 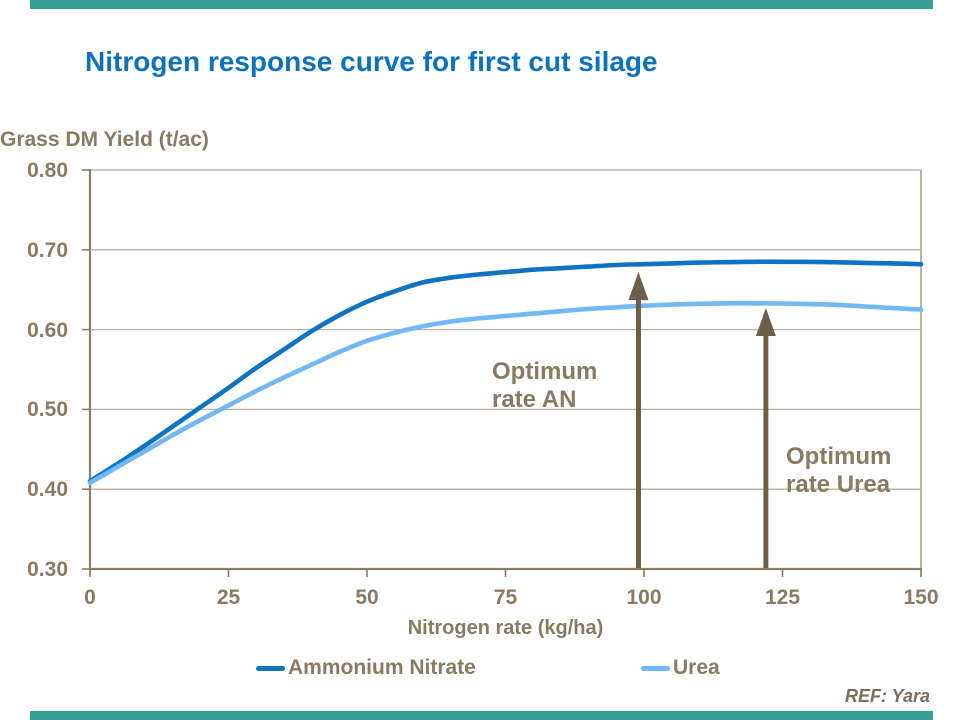 I want to click on x-tick-label: 0, so click(x=90, y=597).